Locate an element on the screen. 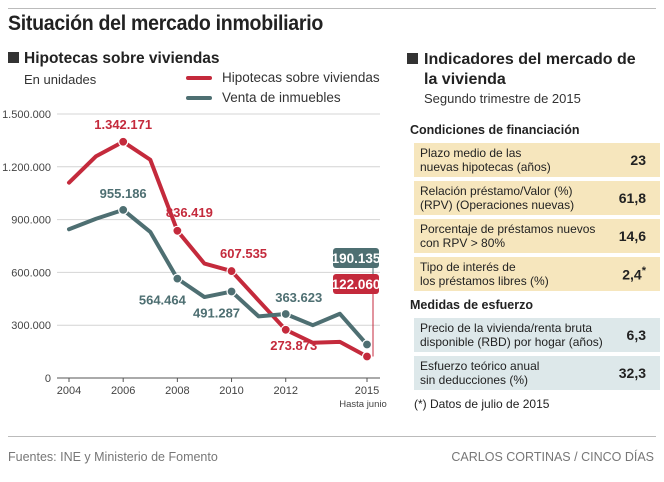  indicator-label-l2: sin deducciones (%) is located at coordinates (474, 380).